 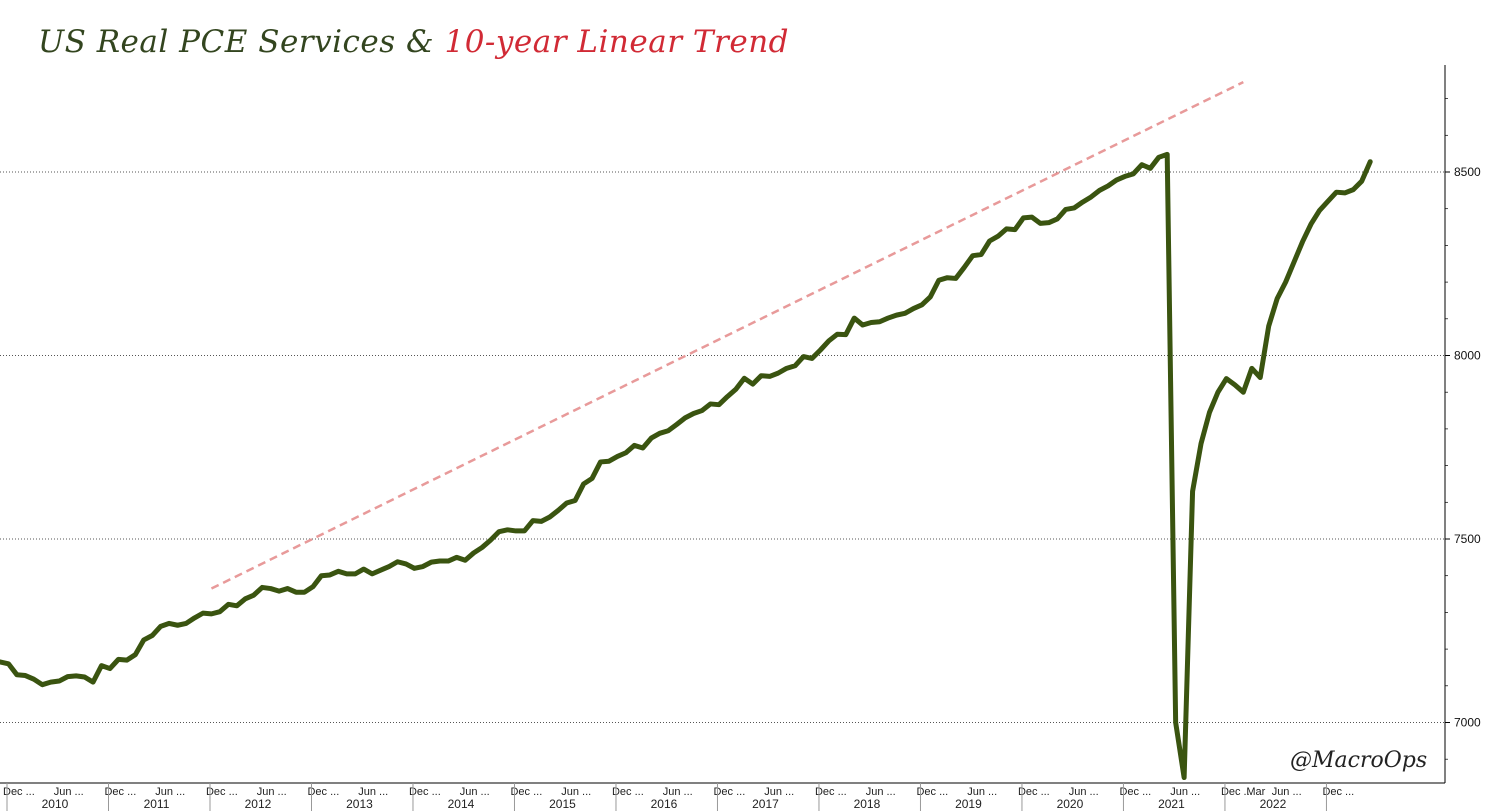 What do you see at coordinates (617, 42) in the screenshot?
I see `title-part-2: 10-year Linear Trend` at bounding box center [617, 42].